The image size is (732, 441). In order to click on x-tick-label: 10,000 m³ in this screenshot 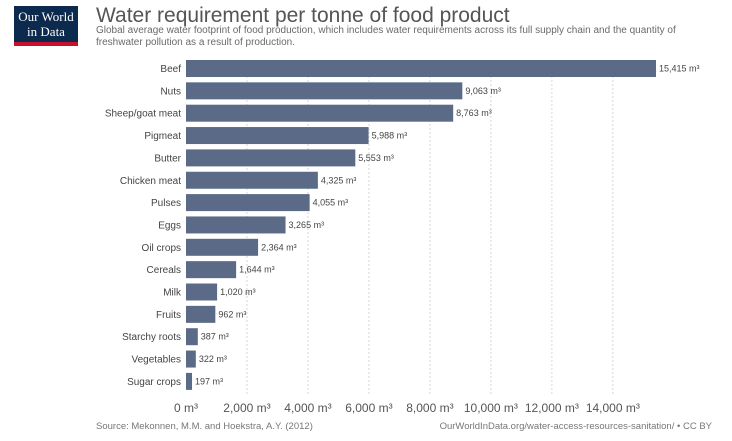, I will do `click(491, 408)`.